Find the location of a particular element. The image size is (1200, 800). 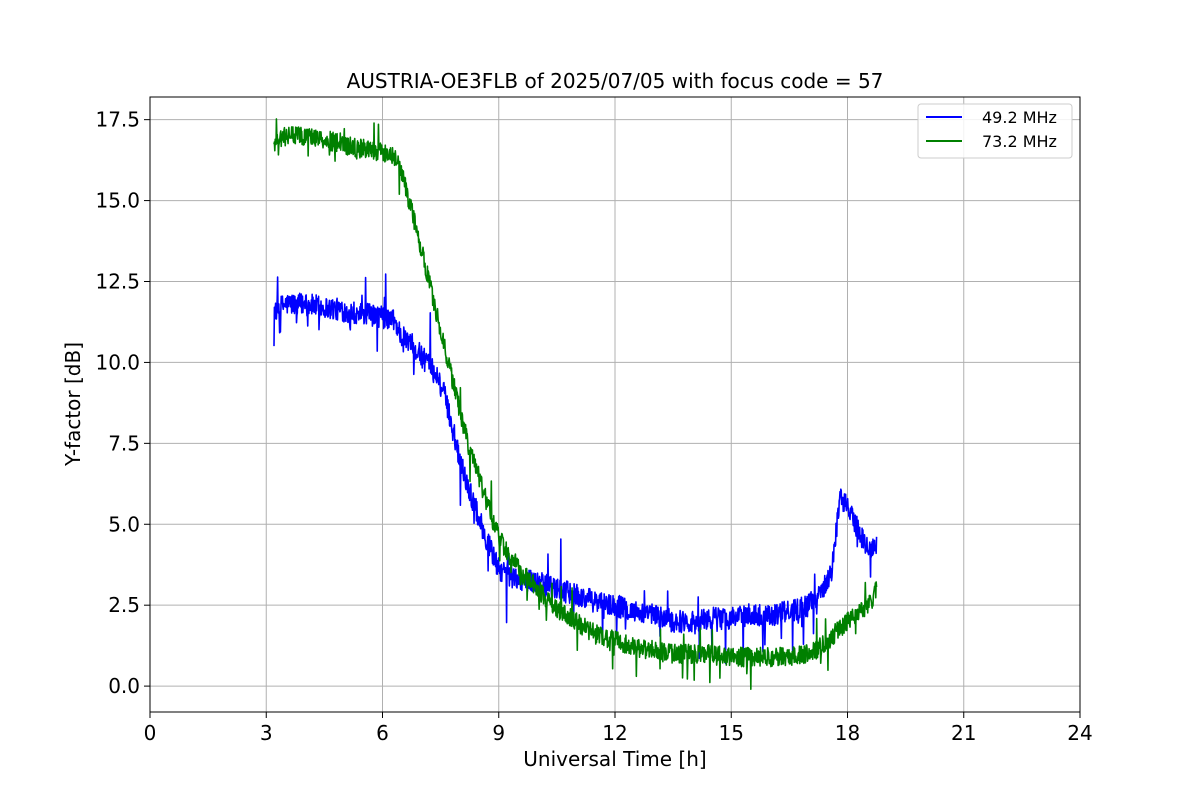

x-tick-label: 6 is located at coordinates (382, 733).